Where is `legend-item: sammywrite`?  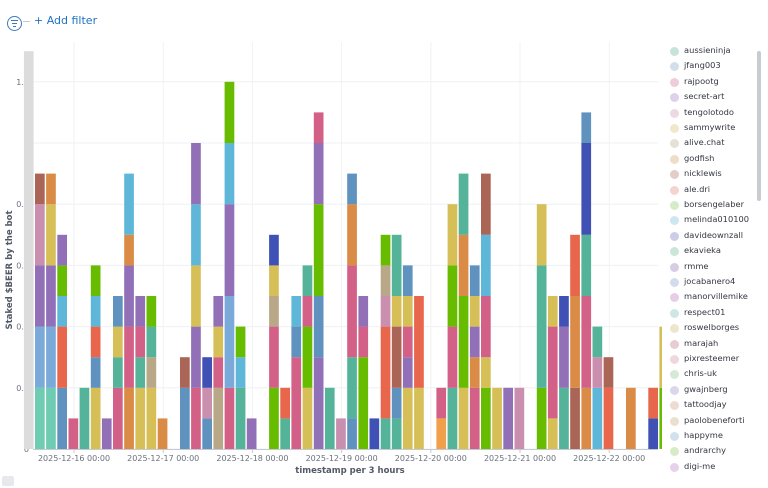
legend-item: sammywrite is located at coordinates (710, 128).